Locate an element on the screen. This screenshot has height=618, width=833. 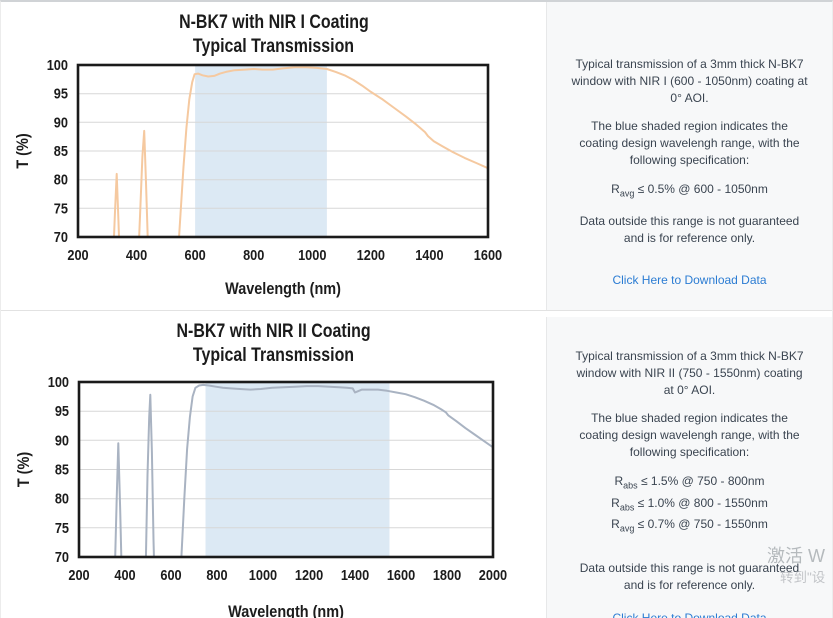
nir1-download-data-link: Click Here to Download Data is located at coordinates (689, 279).